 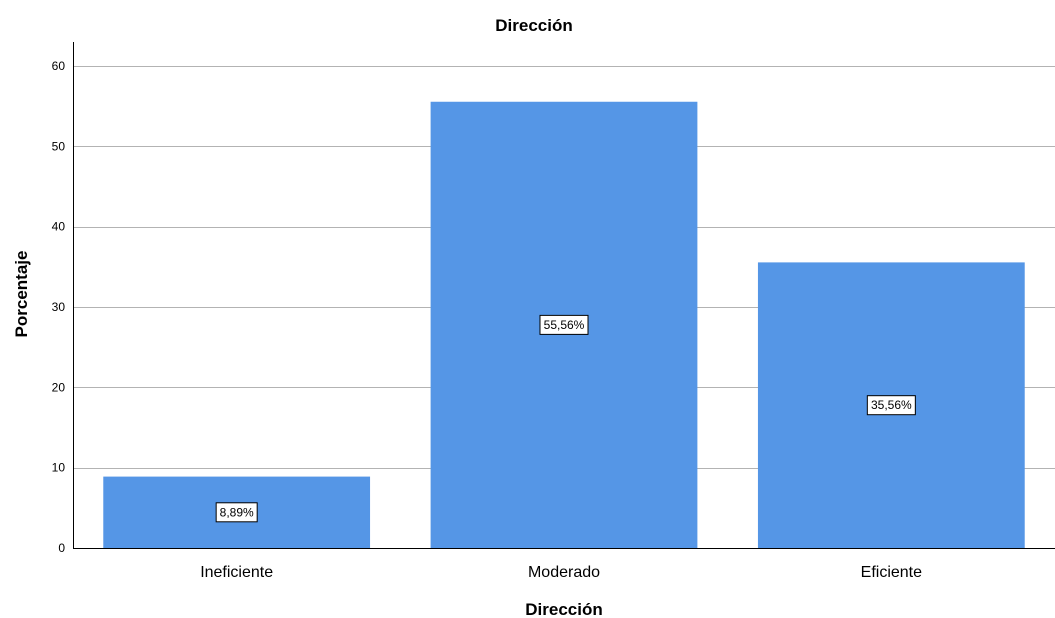 I want to click on category-label: Eficiente, so click(x=891, y=572).